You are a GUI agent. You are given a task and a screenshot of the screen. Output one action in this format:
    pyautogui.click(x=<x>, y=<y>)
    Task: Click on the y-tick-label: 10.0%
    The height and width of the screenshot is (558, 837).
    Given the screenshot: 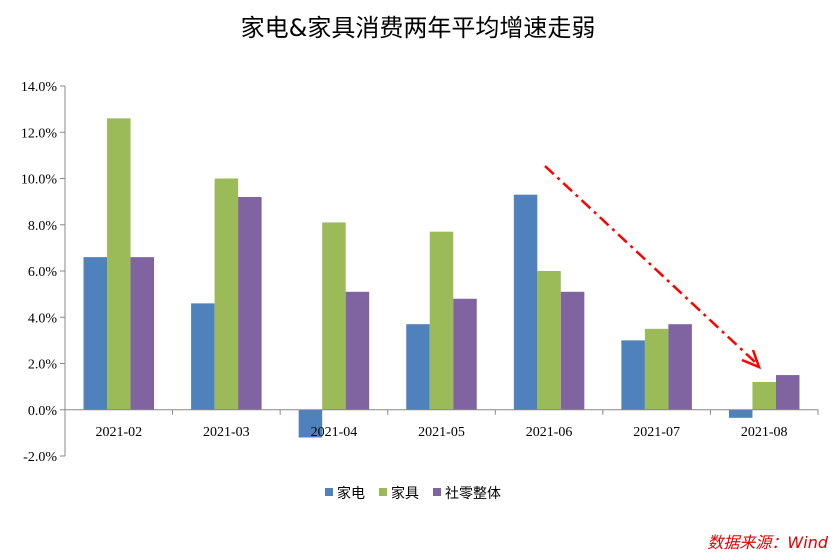 What is the action you would take?
    pyautogui.click(x=39, y=180)
    